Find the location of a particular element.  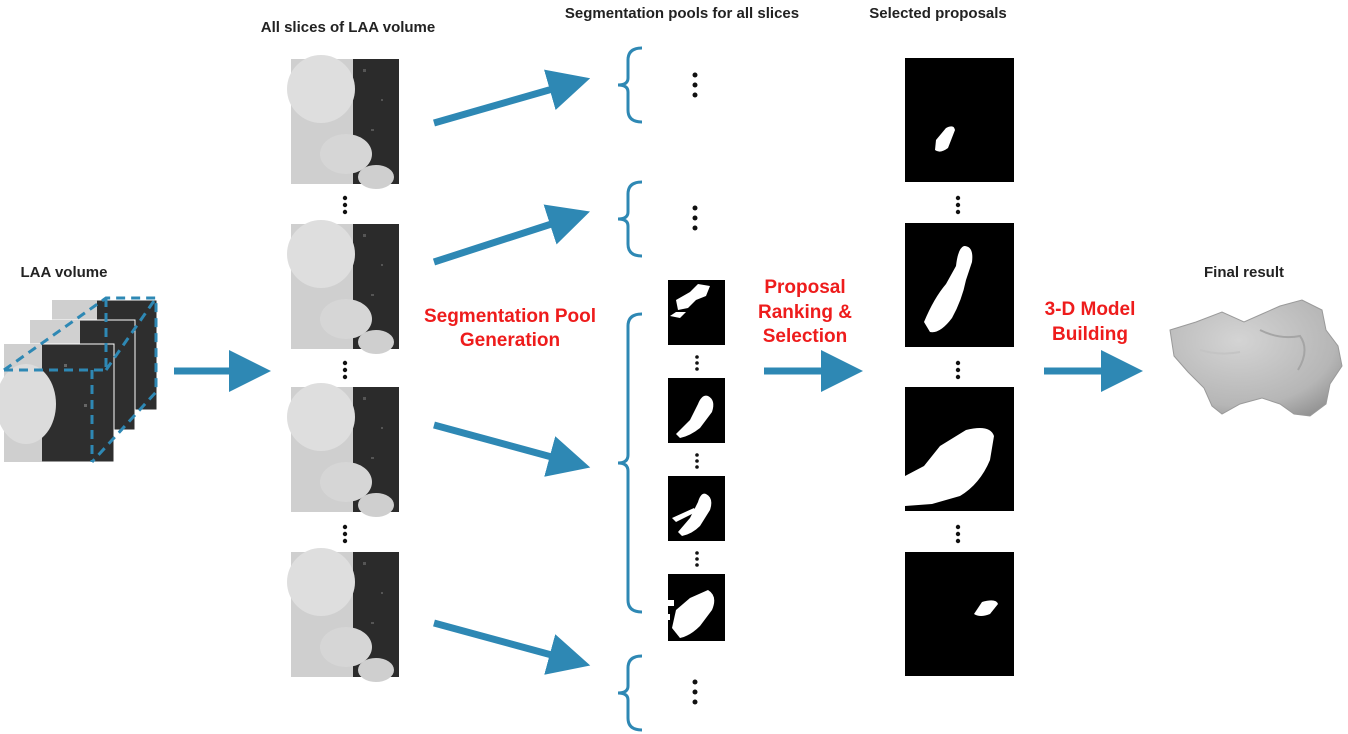

pool-ellipsis-icons is located at coordinates (695, 388).